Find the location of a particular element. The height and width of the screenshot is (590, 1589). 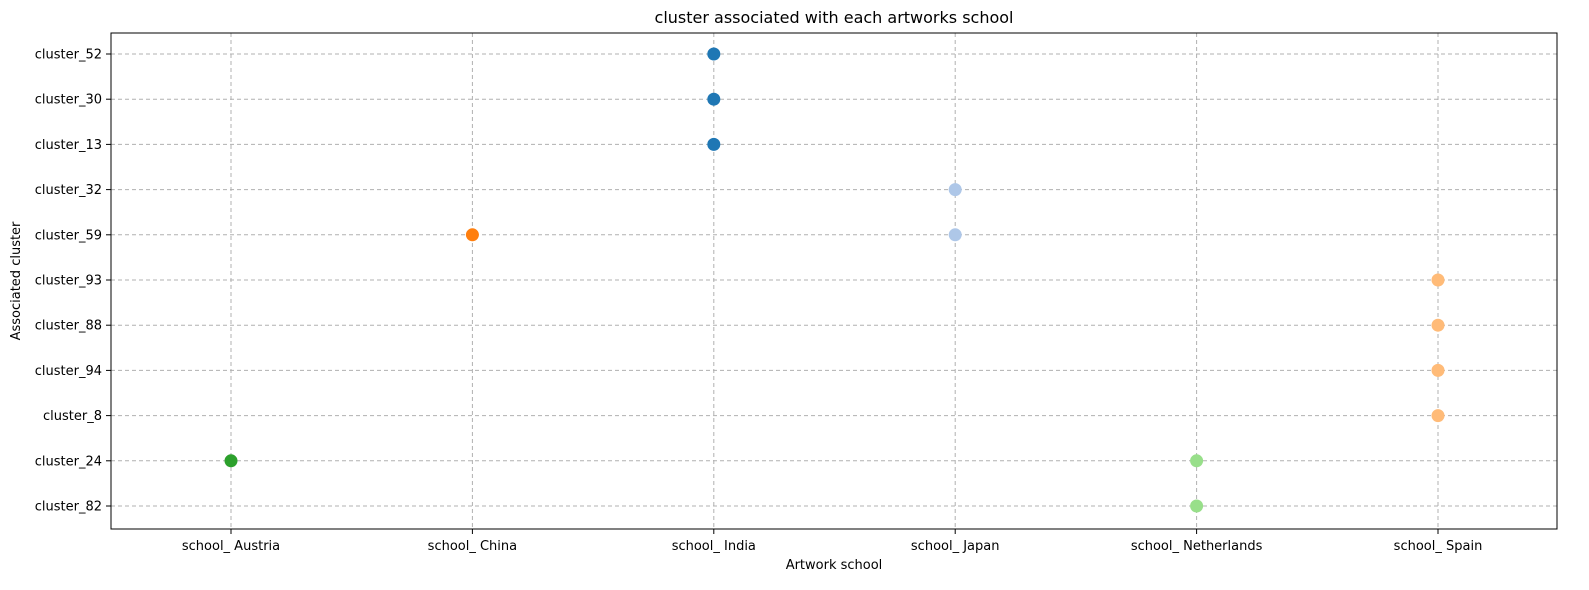

y-tick-label: cluster_30 is located at coordinates (68, 100).